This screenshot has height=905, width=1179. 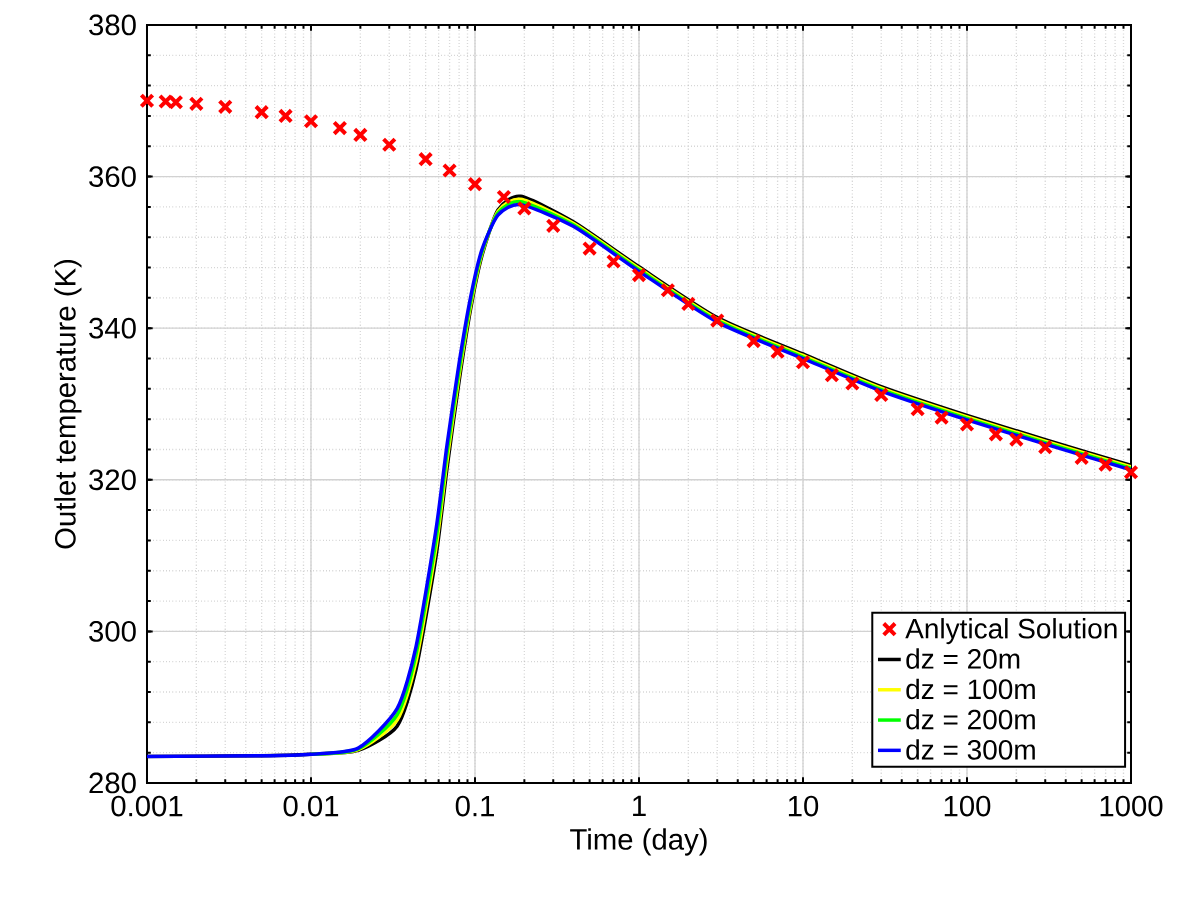 I want to click on legend-label: dz = 100m, so click(x=970, y=689).